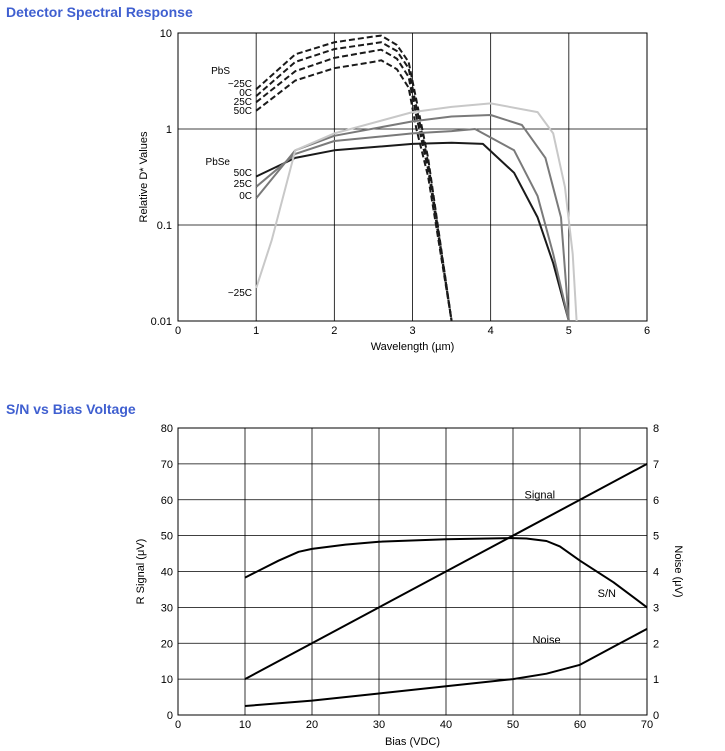 The width and height of the screenshot is (725, 751). What do you see at coordinates (167, 644) in the screenshot?
I see `y-tick-label: 20` at bounding box center [167, 644].